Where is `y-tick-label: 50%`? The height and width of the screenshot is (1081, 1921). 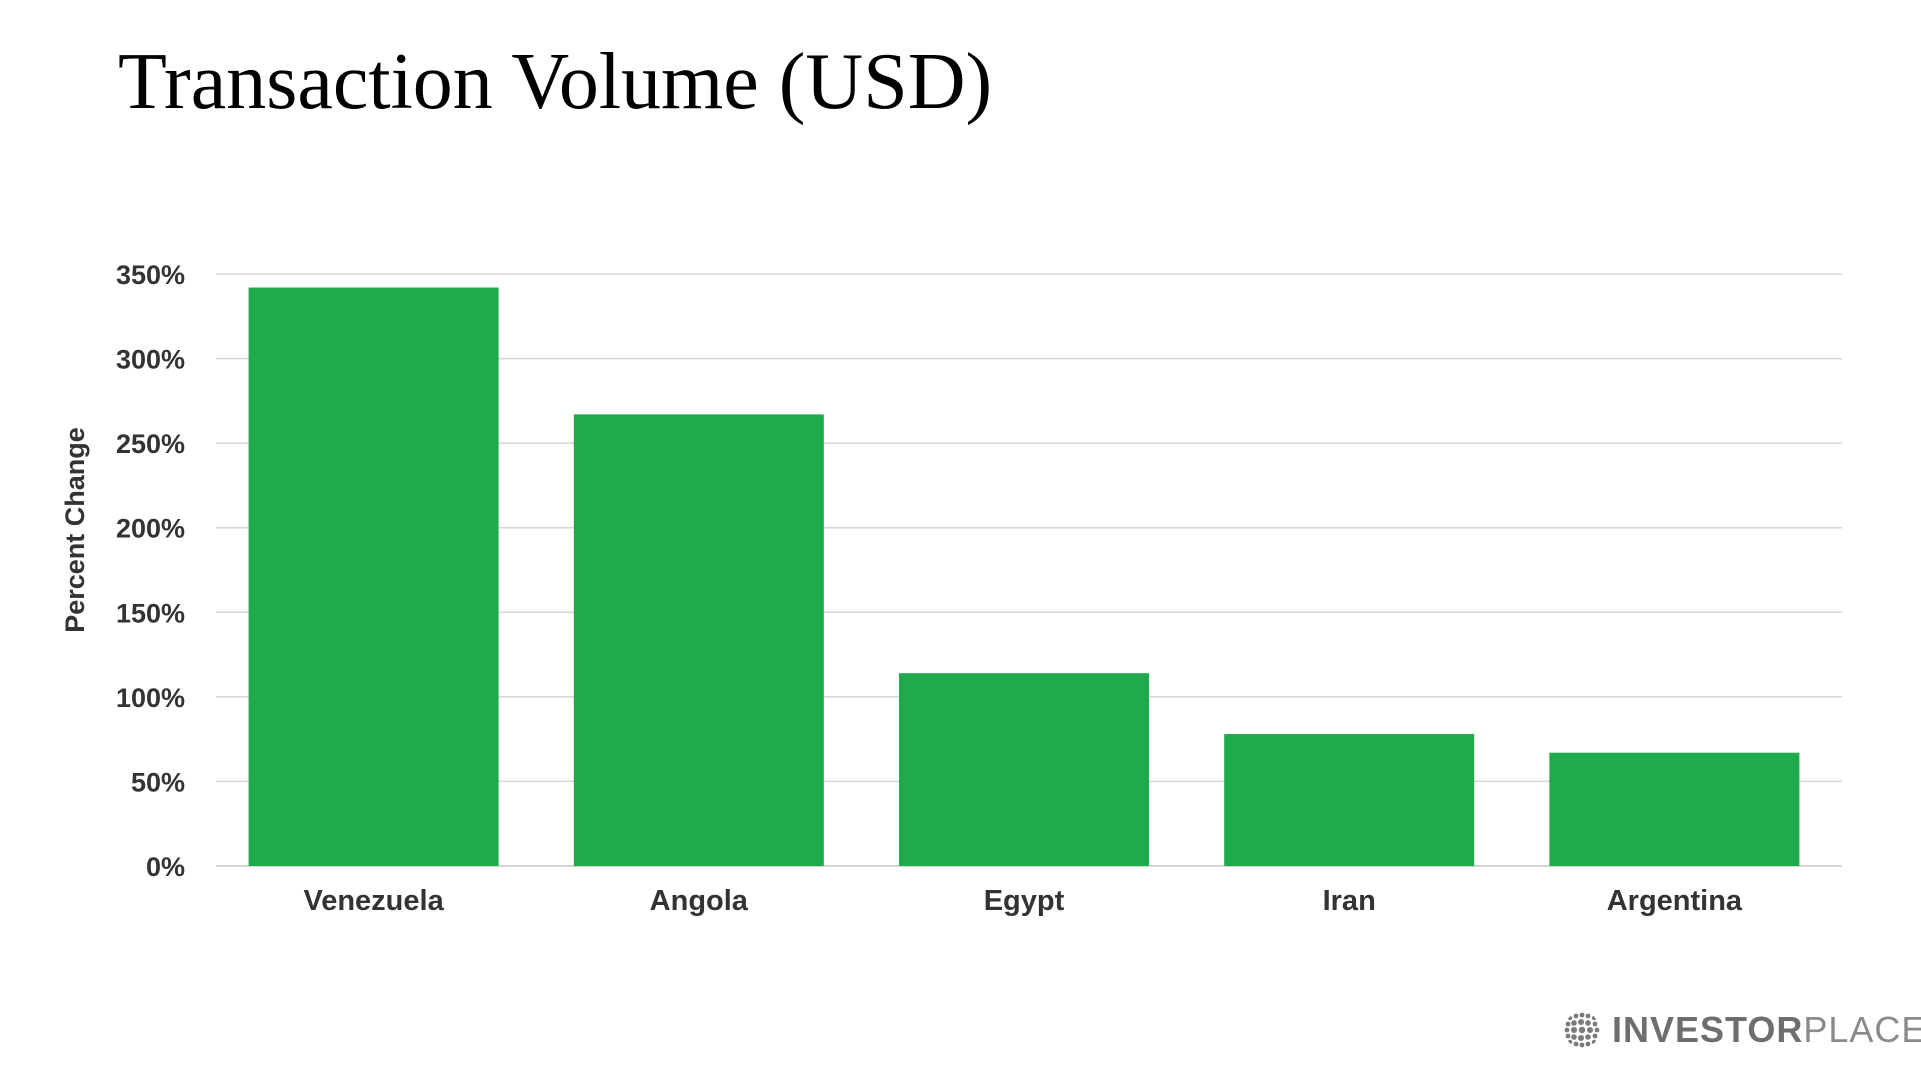
y-tick-label: 50% is located at coordinates (158, 782).